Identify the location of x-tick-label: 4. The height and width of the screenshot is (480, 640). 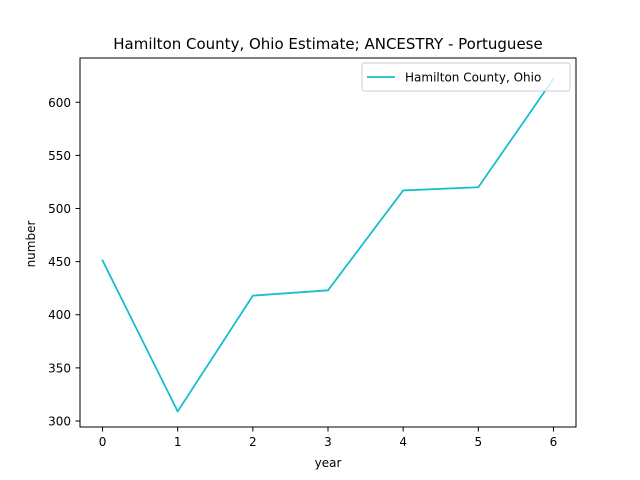
(403, 442).